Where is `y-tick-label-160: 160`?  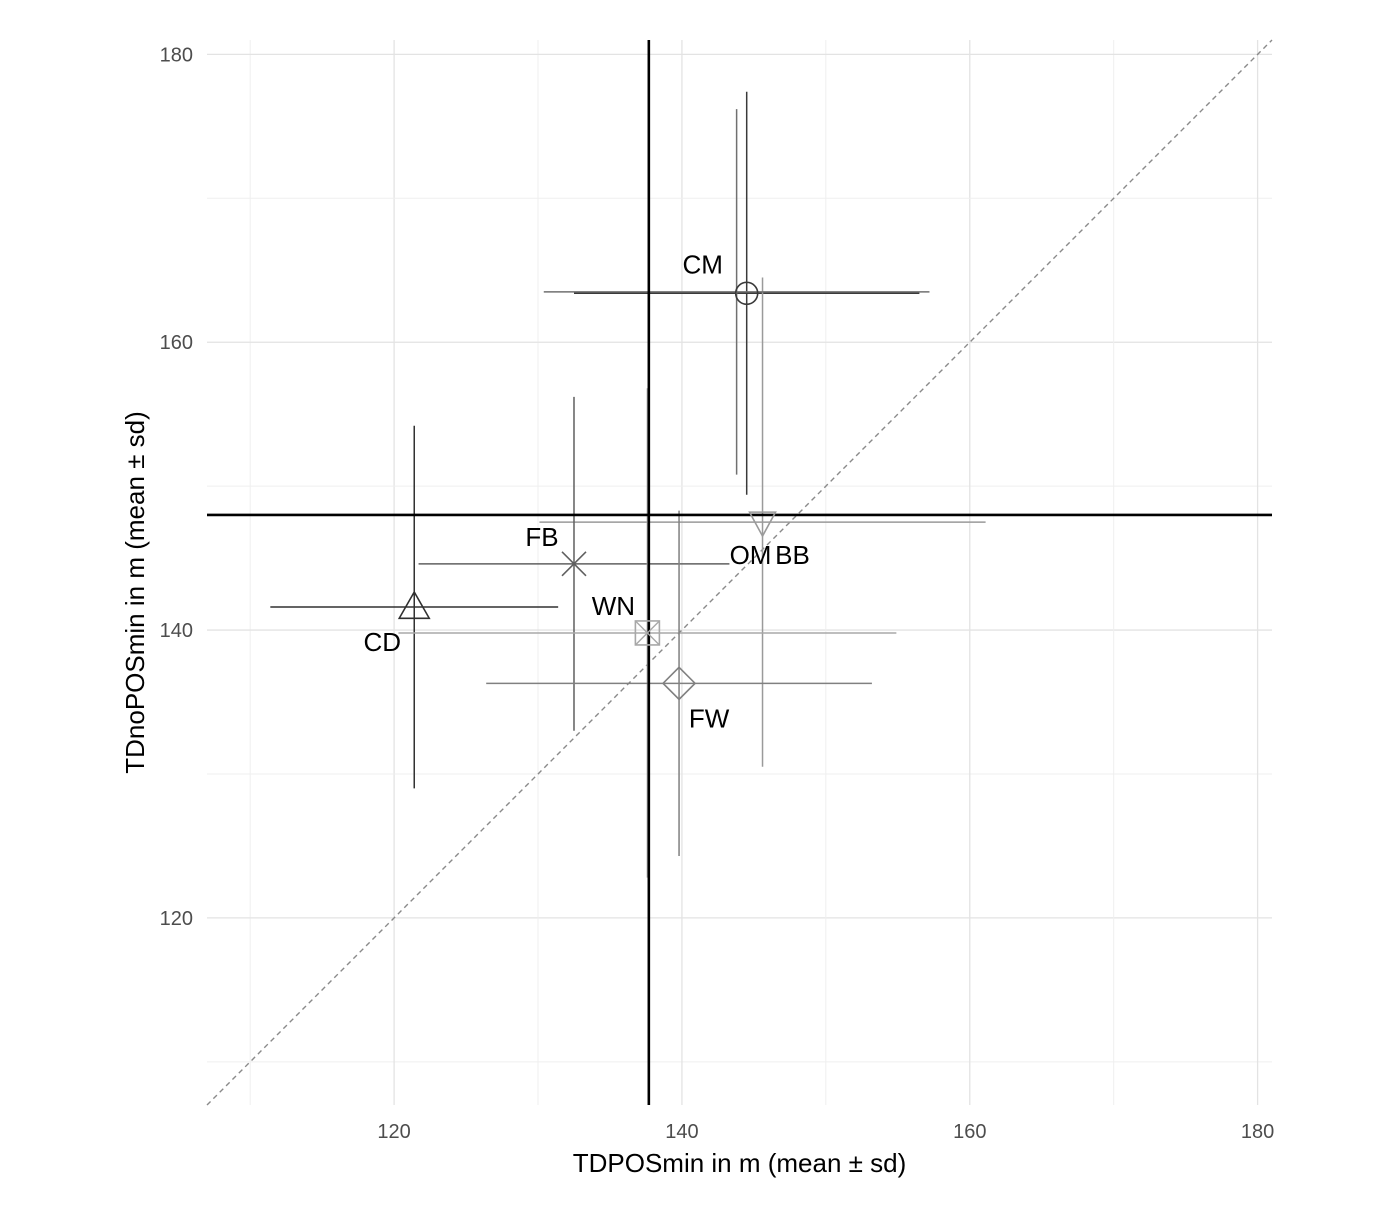 y-tick-label-160: 160 is located at coordinates (176, 343).